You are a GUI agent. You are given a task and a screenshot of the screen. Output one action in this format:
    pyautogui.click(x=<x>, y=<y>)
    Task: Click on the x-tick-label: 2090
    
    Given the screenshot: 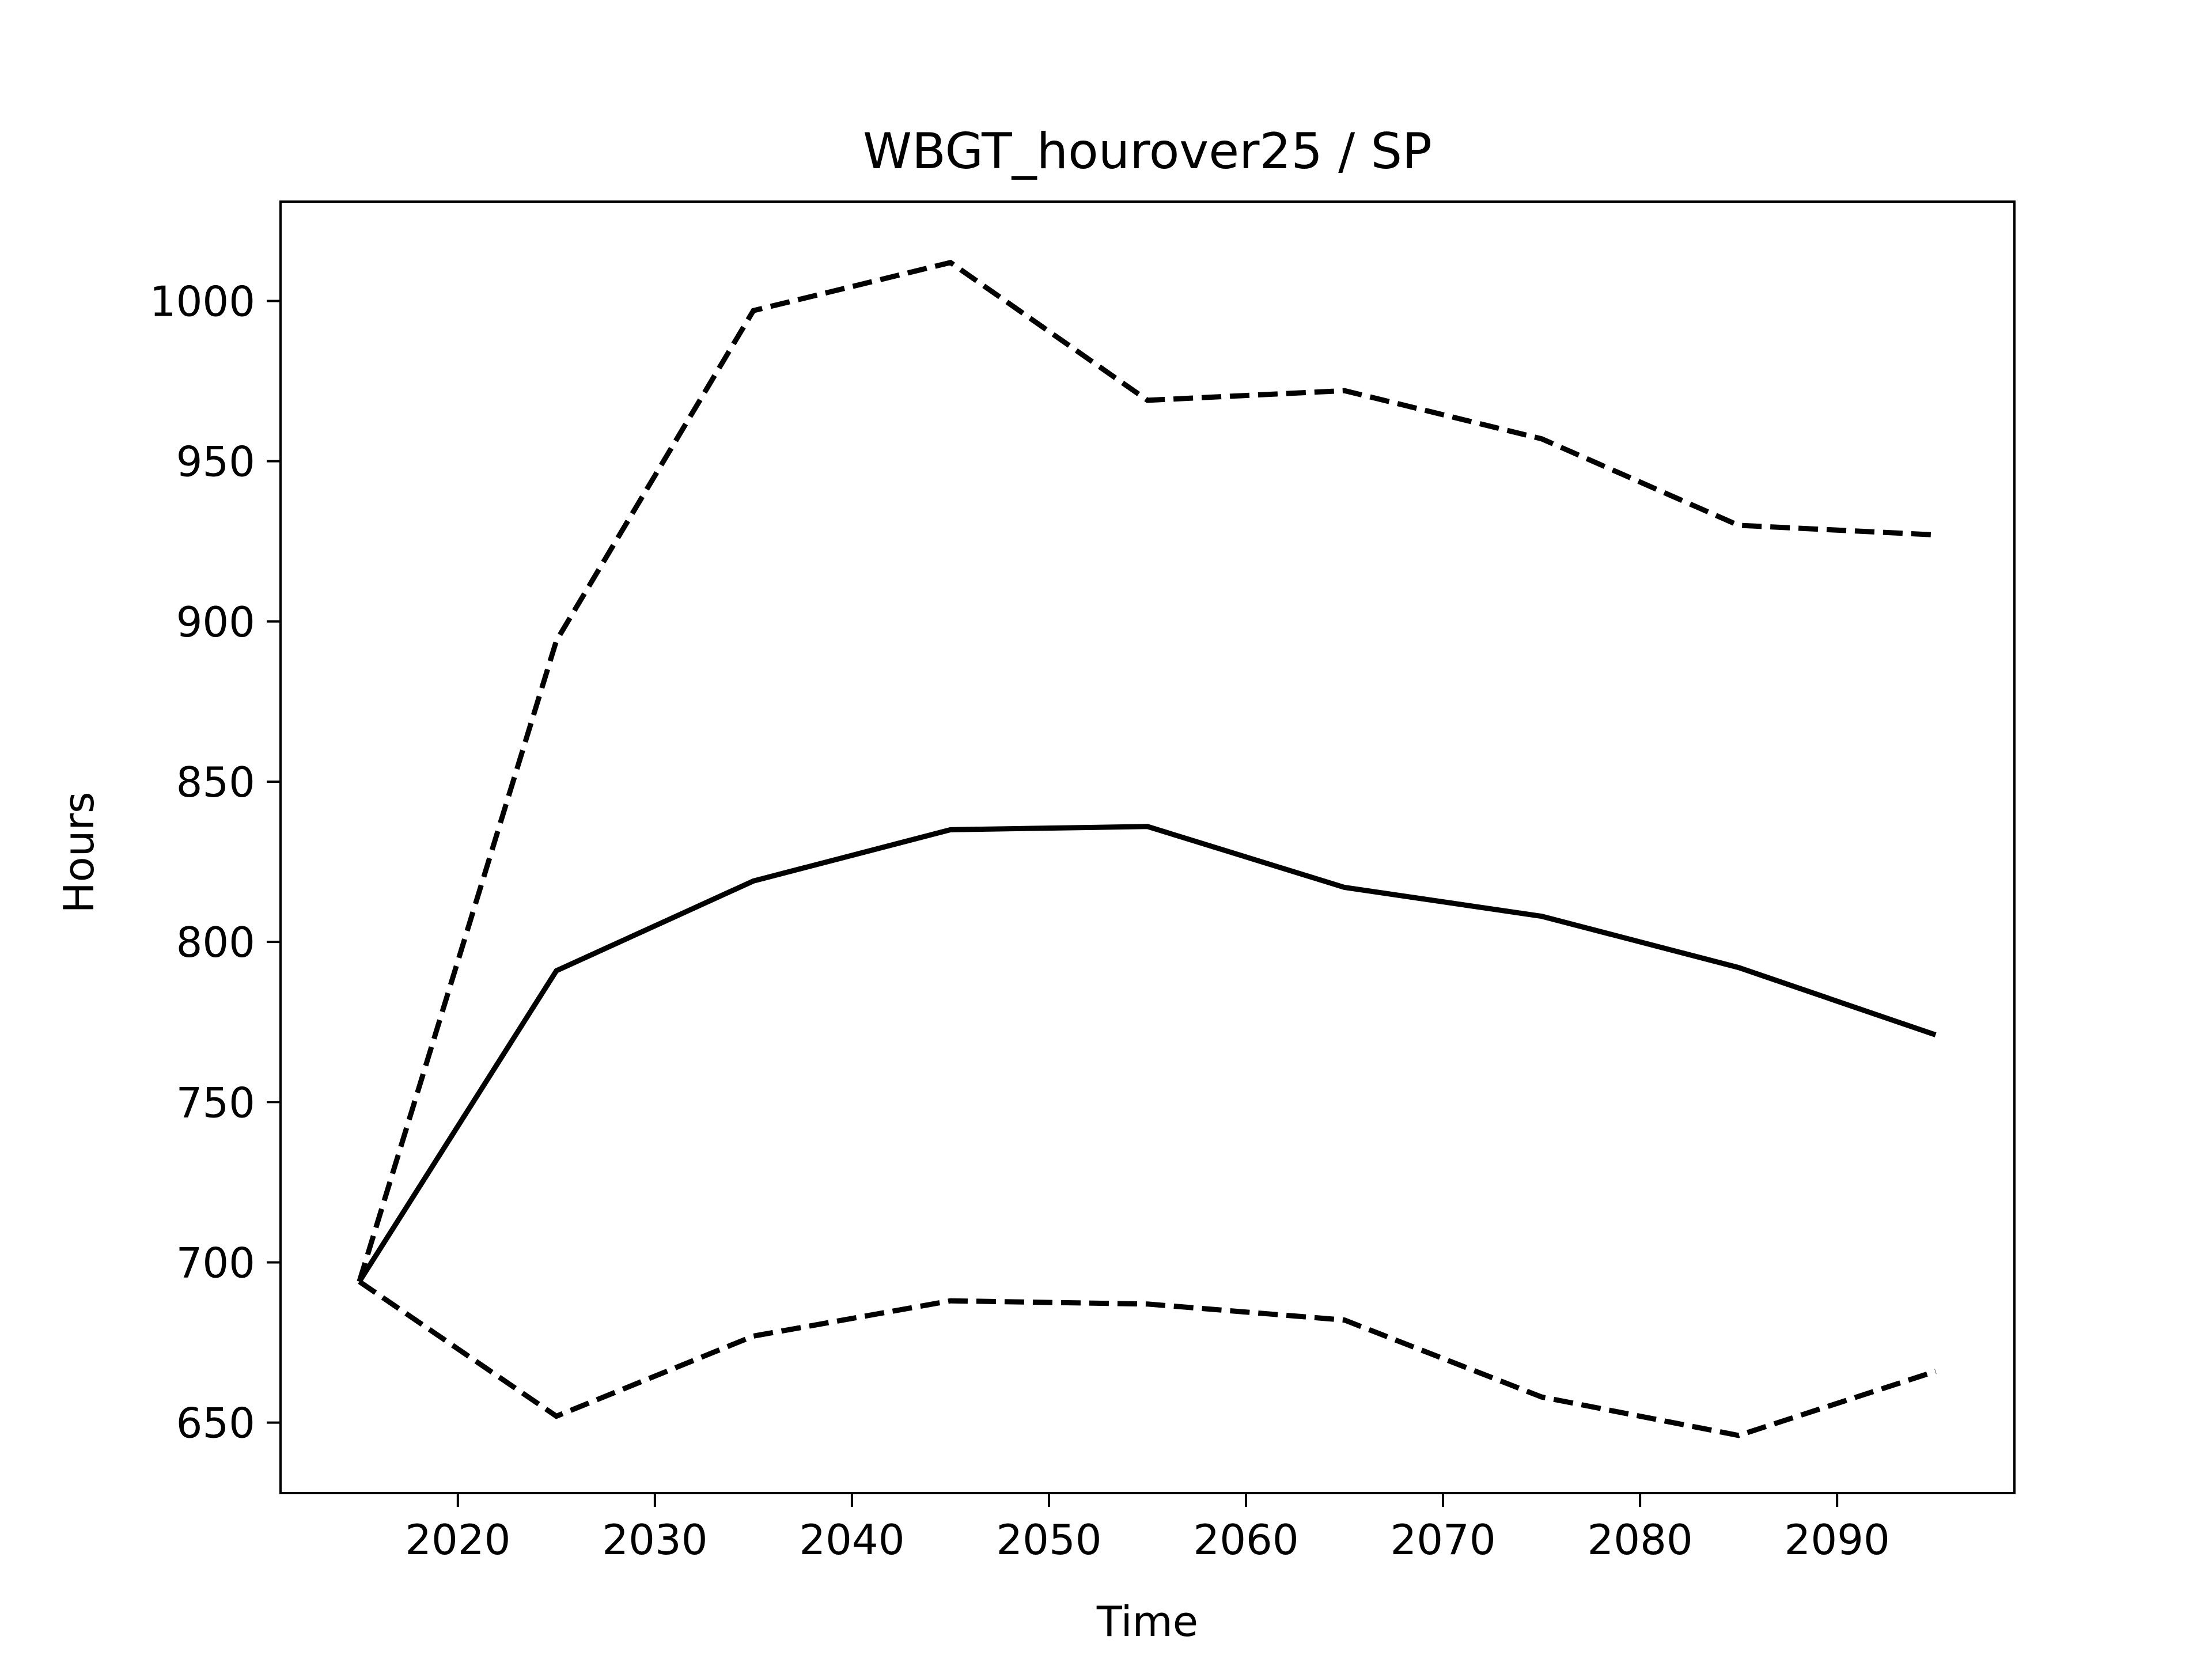 What is the action you would take?
    pyautogui.click(x=1837, y=1540)
    